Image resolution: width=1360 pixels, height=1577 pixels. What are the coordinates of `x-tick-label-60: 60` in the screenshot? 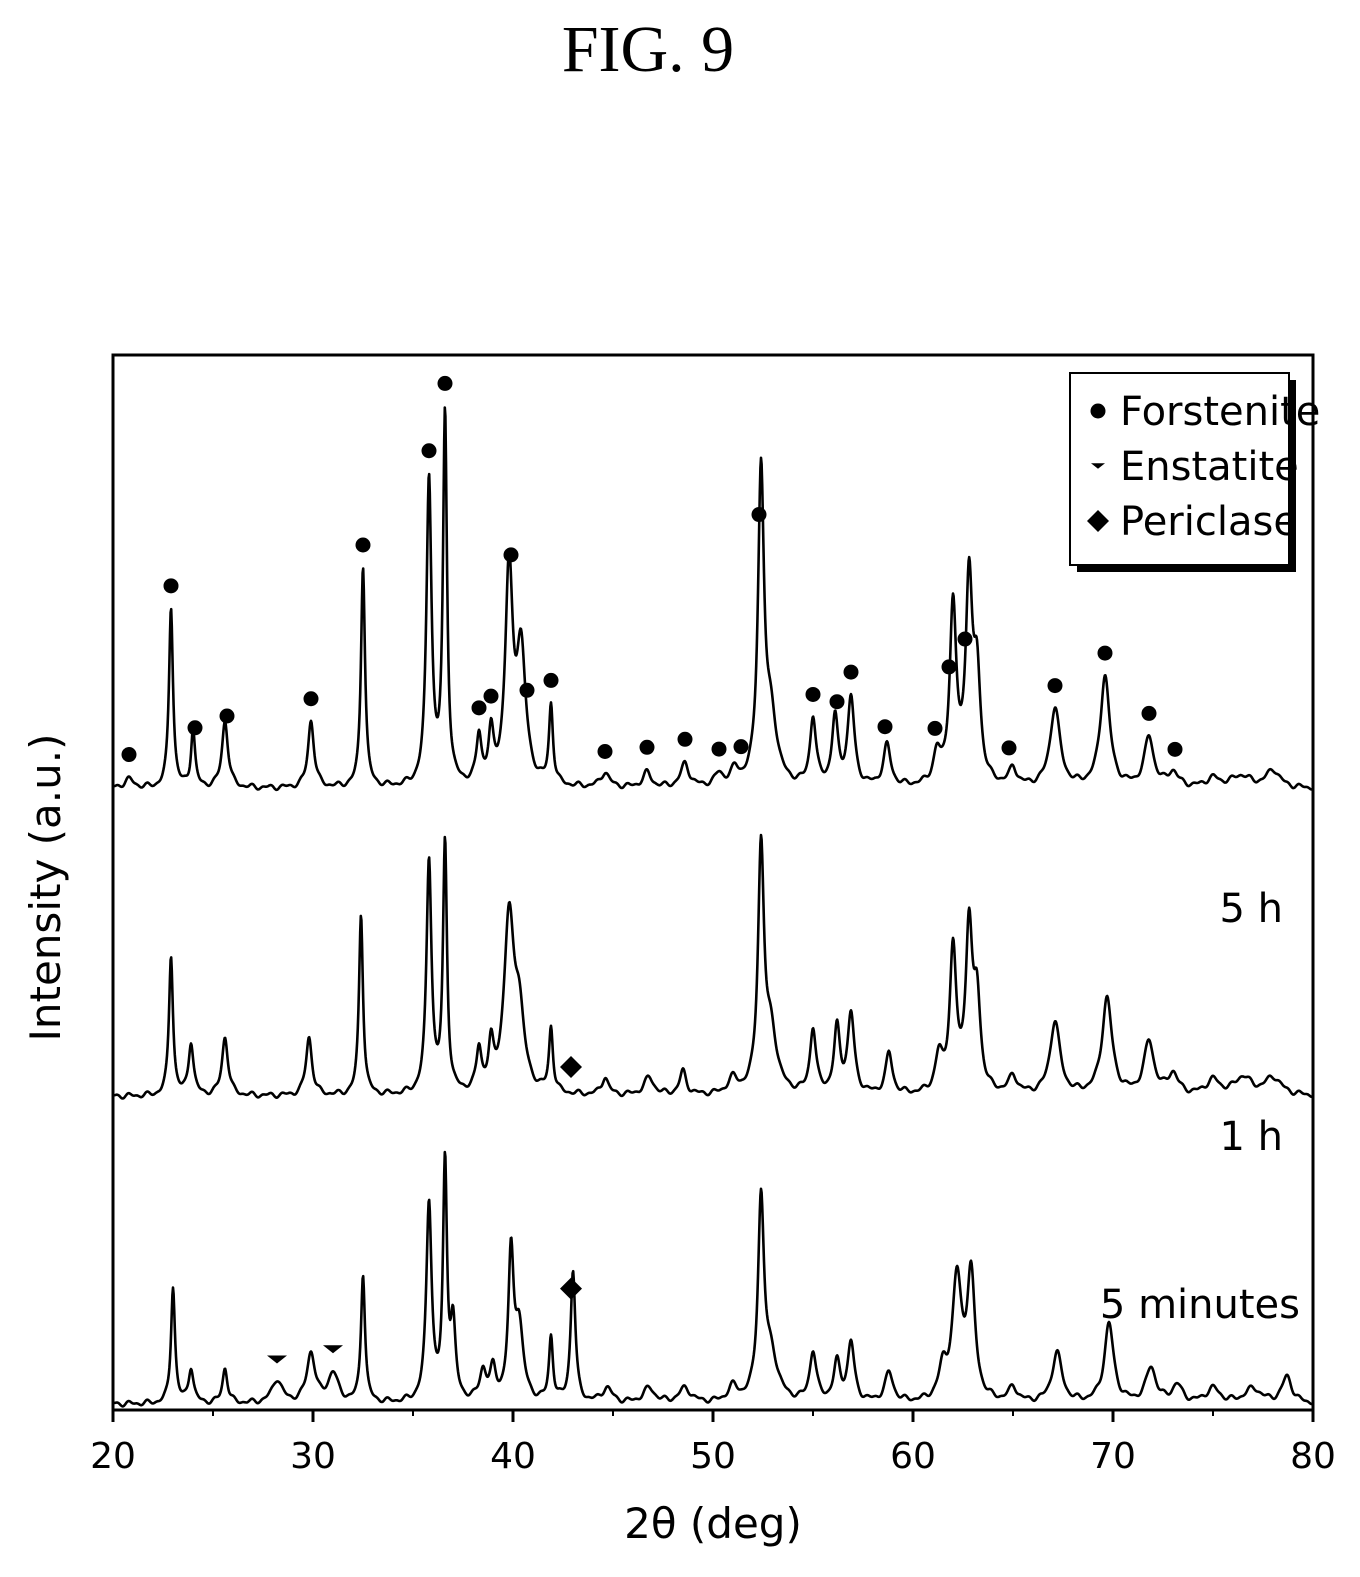 It's located at (913, 1456).